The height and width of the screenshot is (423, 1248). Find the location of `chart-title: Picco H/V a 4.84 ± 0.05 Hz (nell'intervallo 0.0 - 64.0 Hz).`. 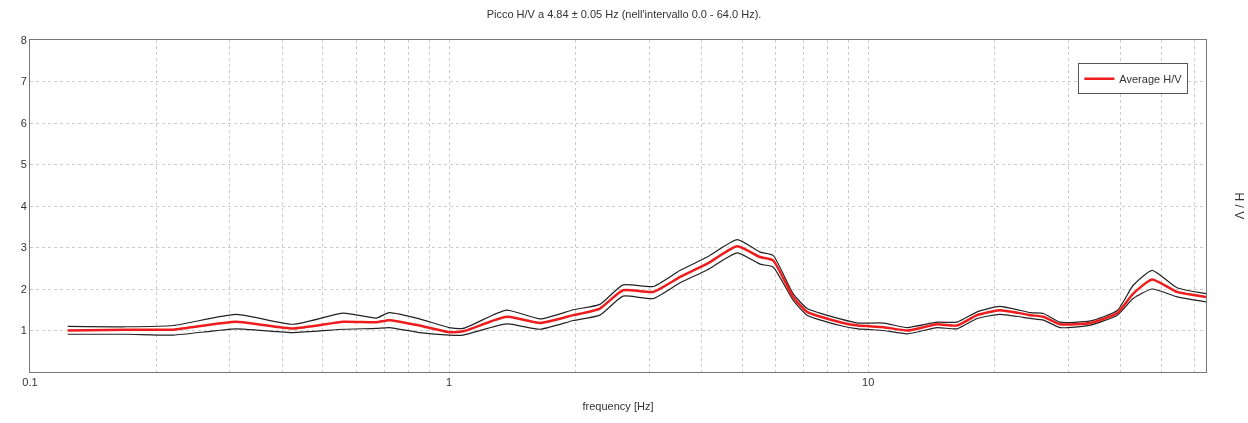

chart-title: Picco H/V a 4.84 ± 0.05 Hz (nell'intervallo 0.0 - 64.0 Hz). is located at coordinates (624, 14).